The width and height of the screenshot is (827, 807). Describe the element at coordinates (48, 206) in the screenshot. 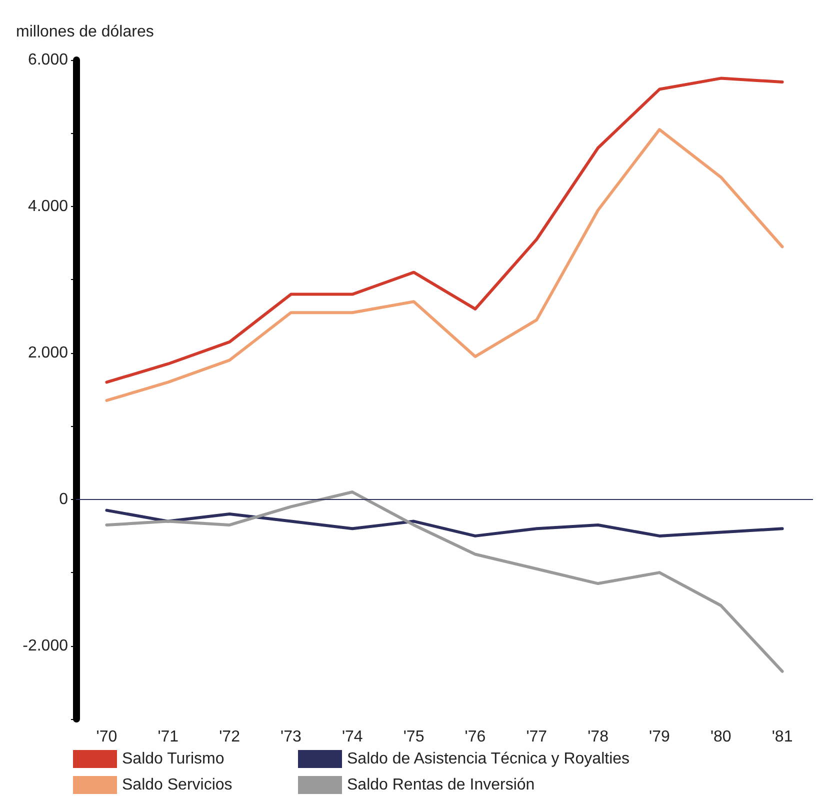

I see `y-tick-label: 4.000` at that location.